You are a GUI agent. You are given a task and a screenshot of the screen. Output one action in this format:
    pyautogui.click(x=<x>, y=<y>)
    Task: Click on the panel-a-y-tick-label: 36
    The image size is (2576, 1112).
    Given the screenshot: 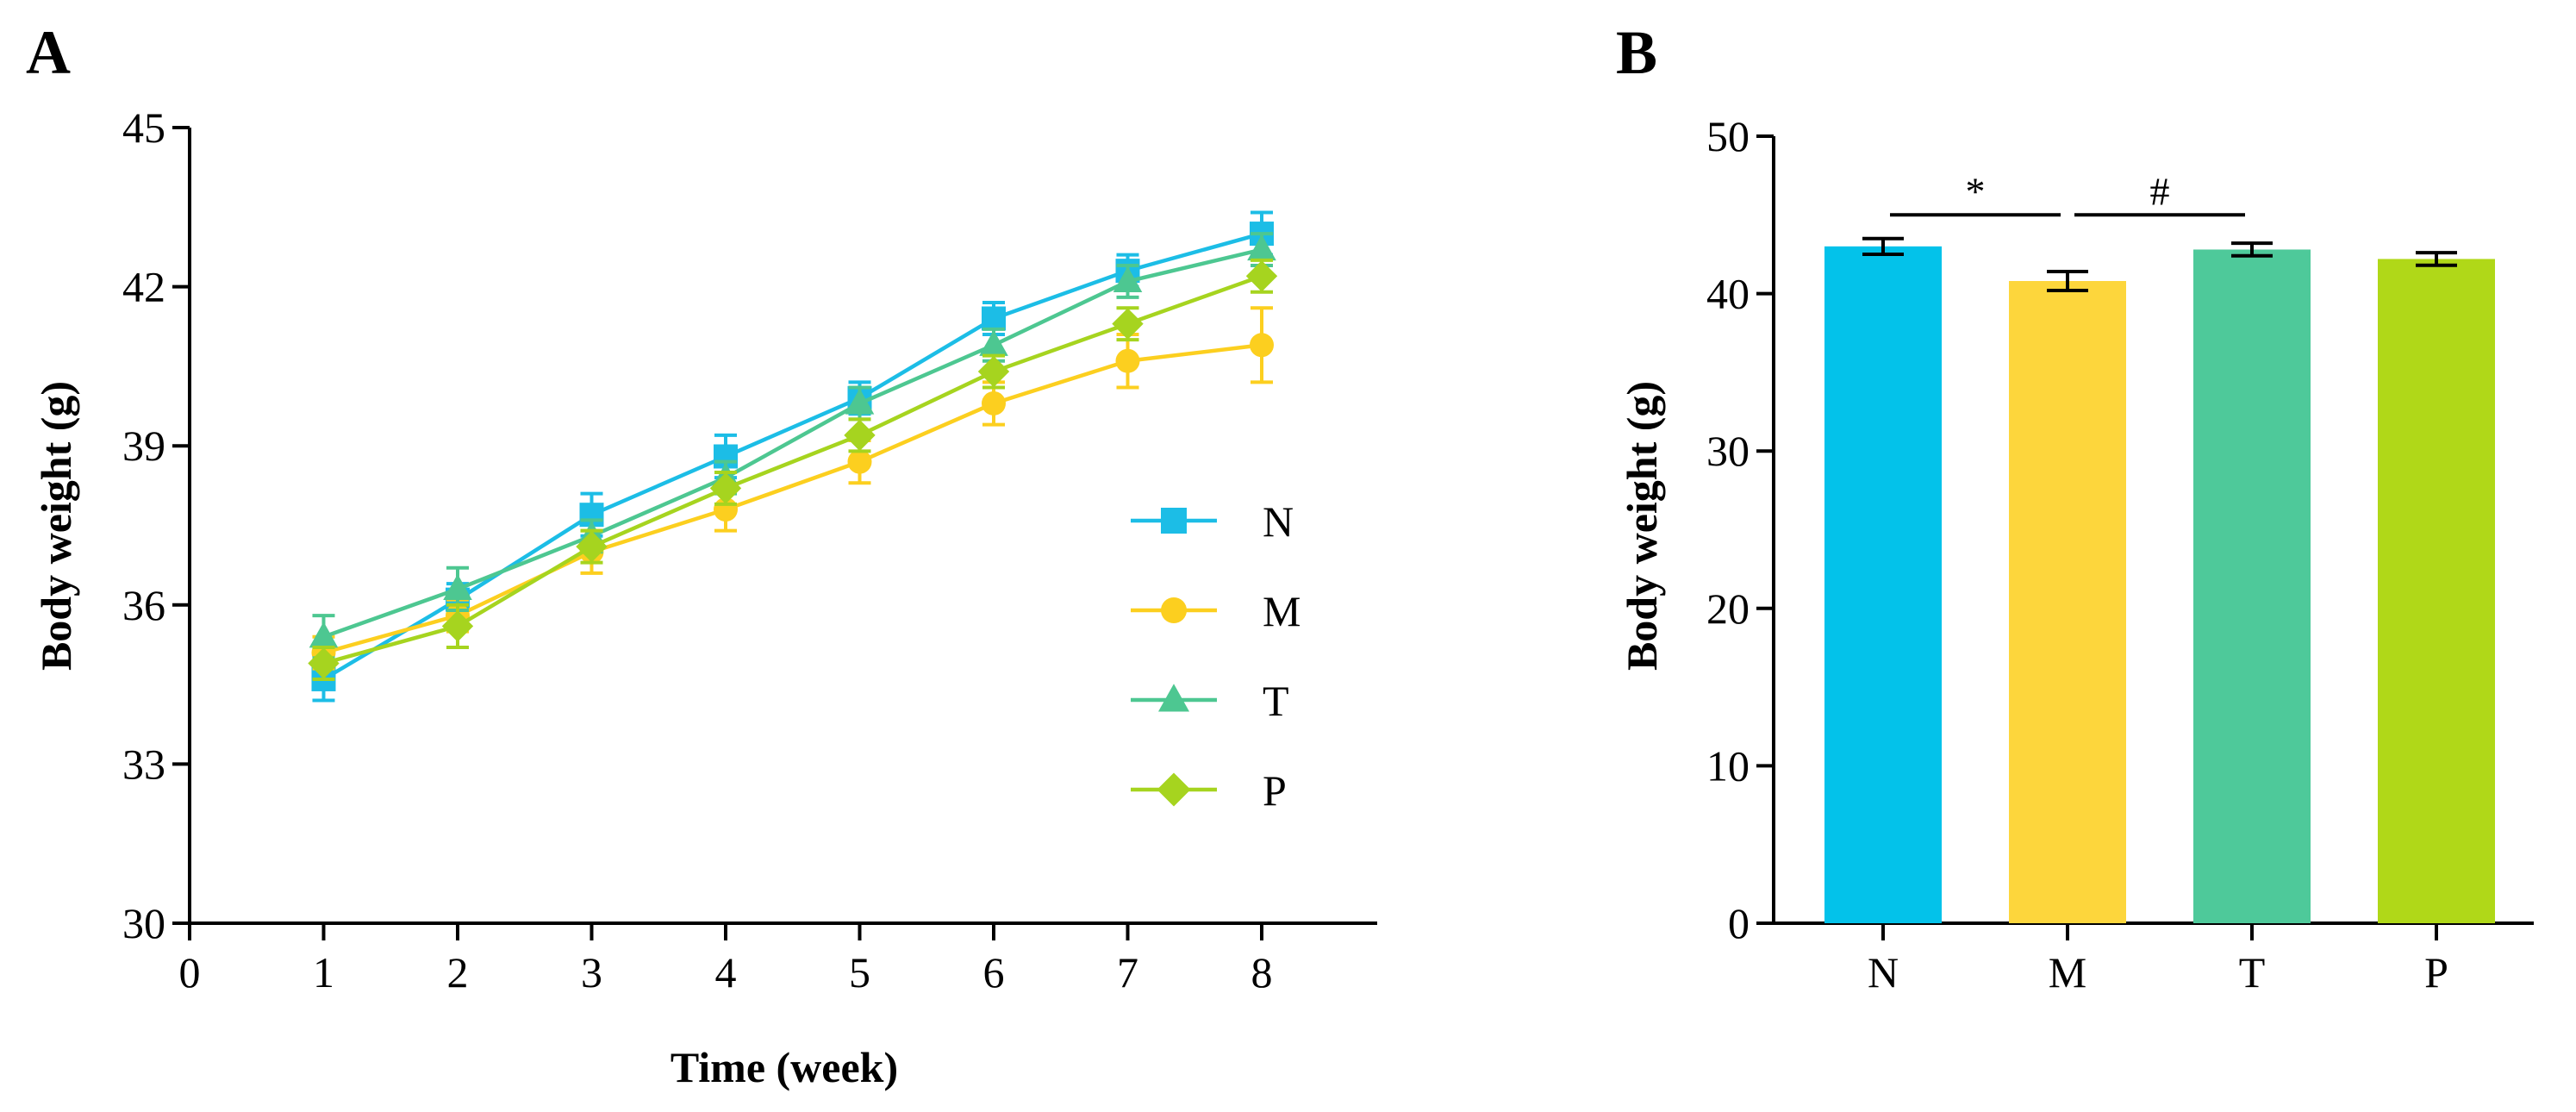 What is the action you would take?
    pyautogui.click(x=143, y=605)
    